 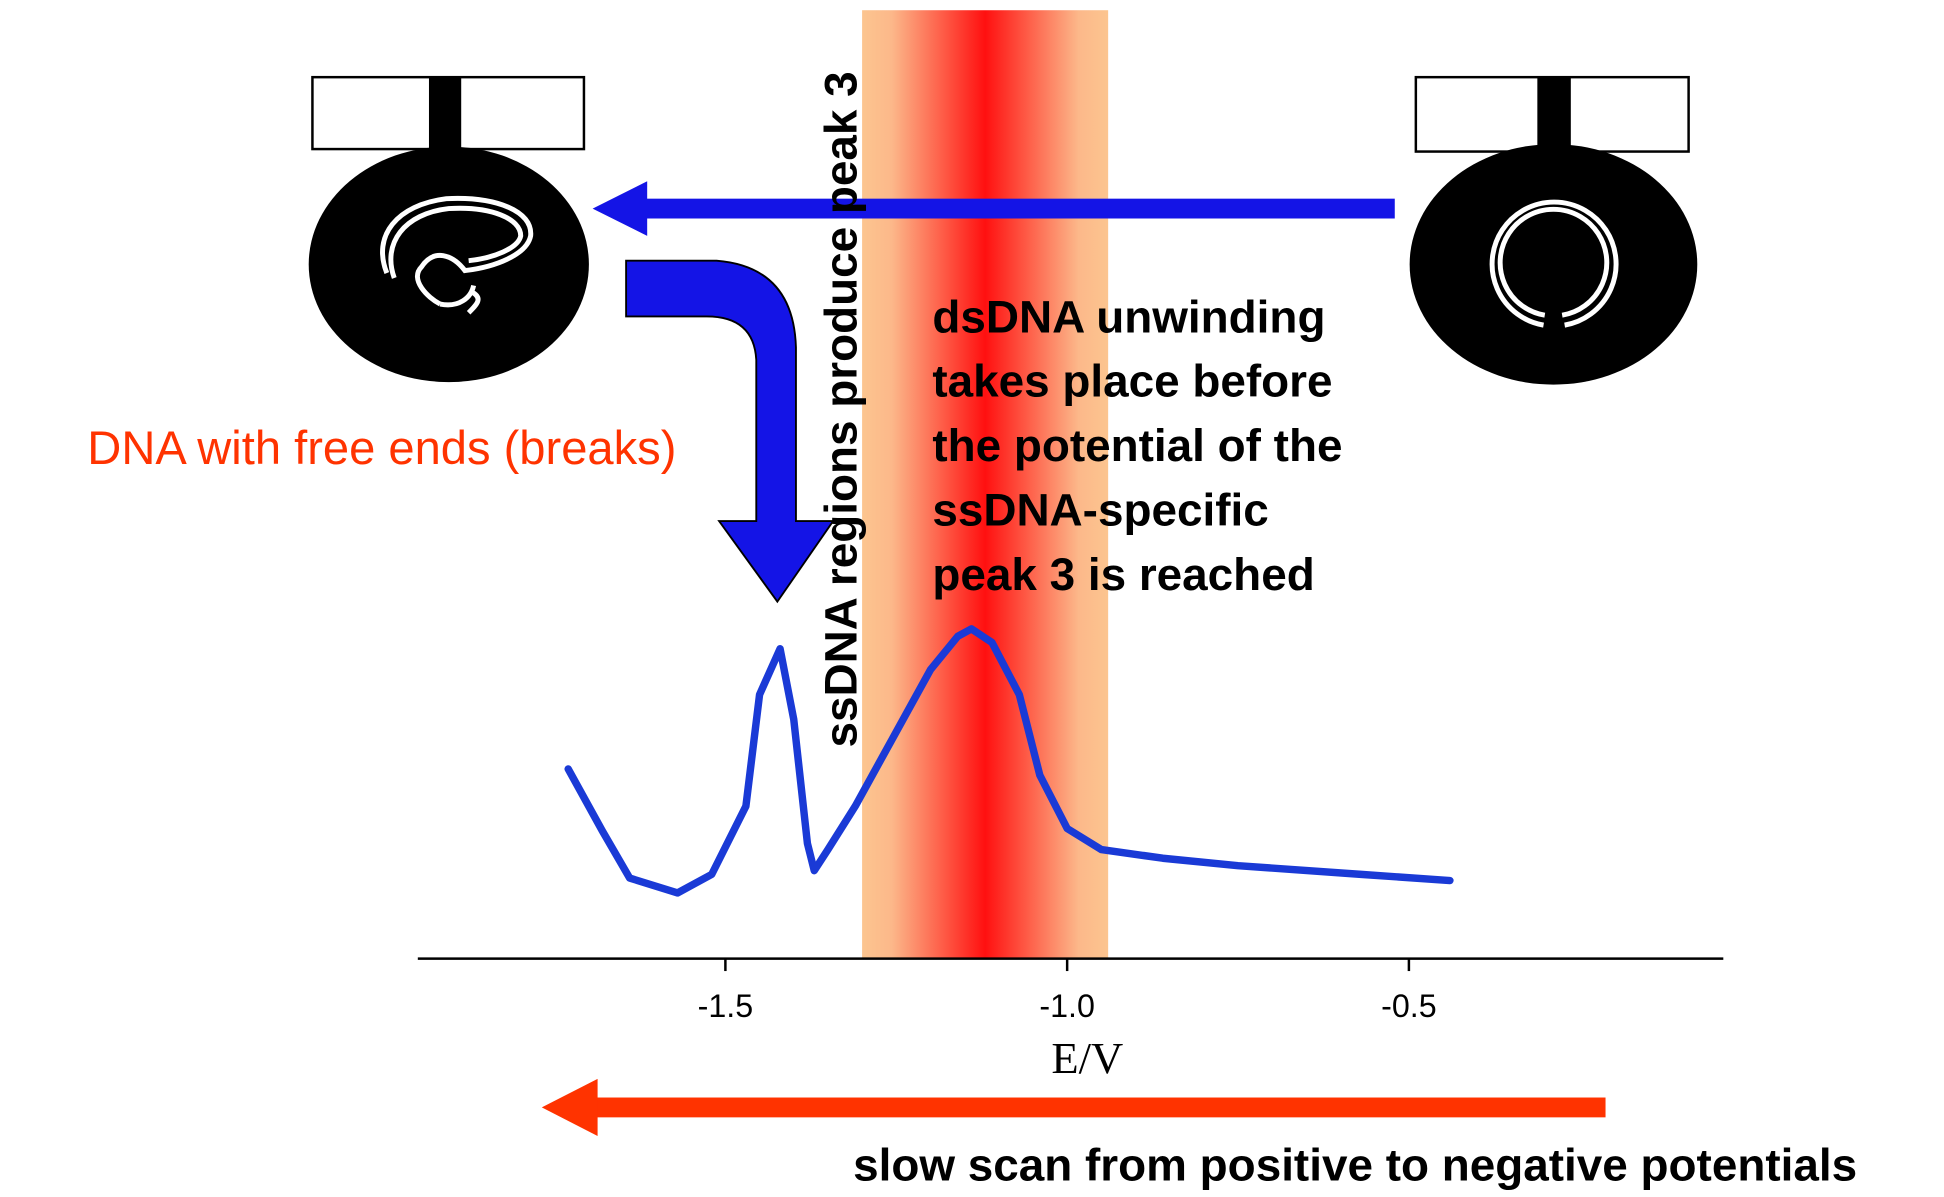 What do you see at coordinates (730, 431) in the screenshot?
I see `blue-curved-arrow` at bounding box center [730, 431].